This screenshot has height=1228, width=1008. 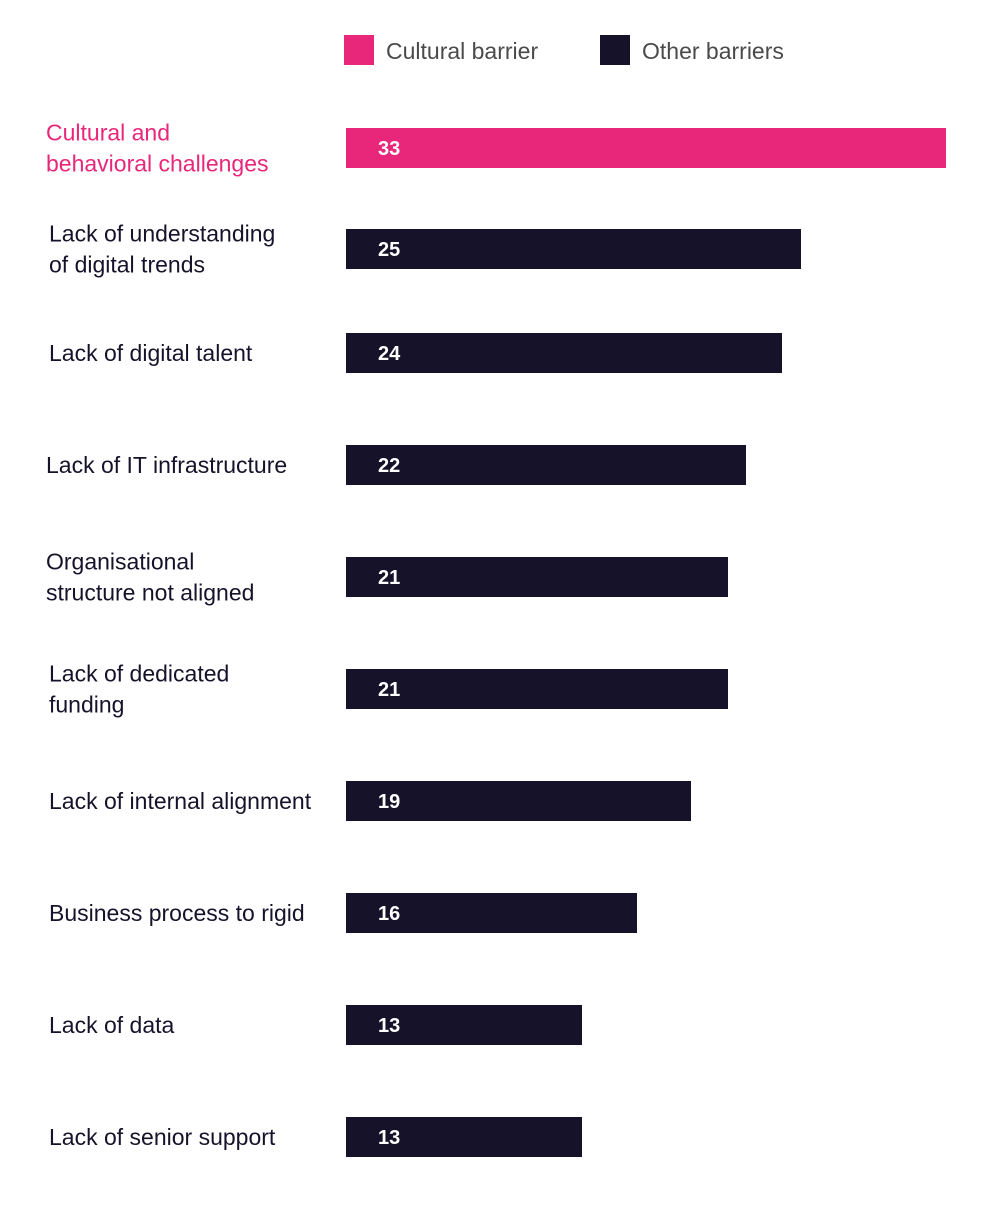 I want to click on category-label-6: Lack of internal alignment, so click(x=180, y=801).